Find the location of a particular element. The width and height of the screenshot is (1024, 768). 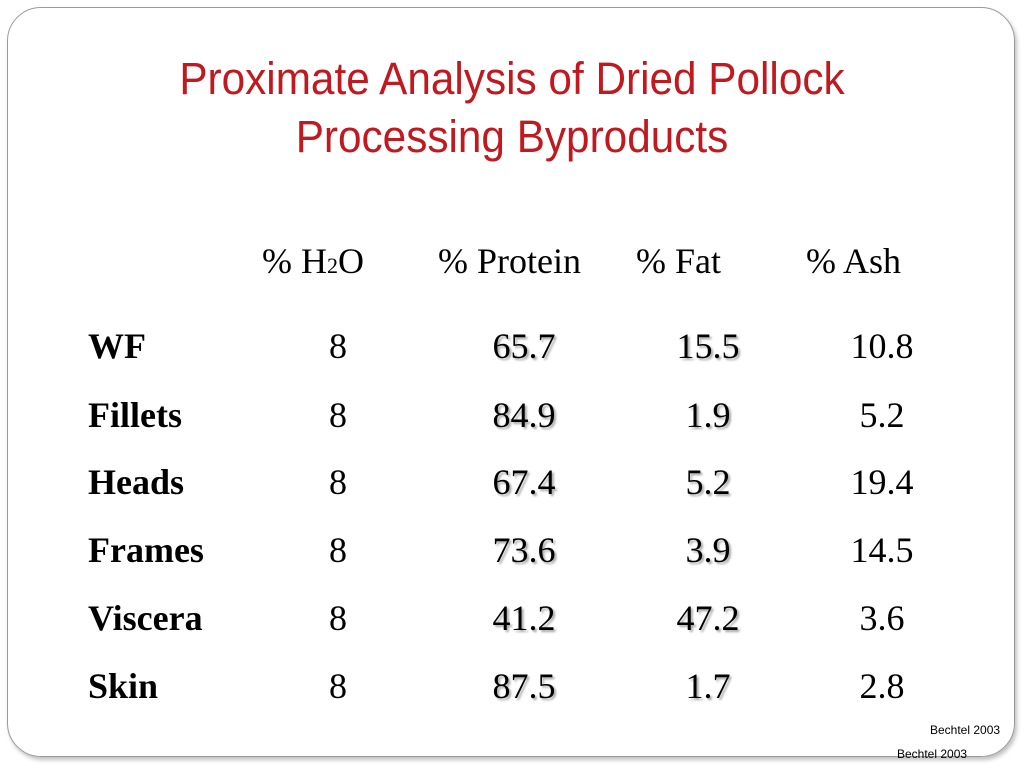

header-protein: % Protein is located at coordinates (509, 261).